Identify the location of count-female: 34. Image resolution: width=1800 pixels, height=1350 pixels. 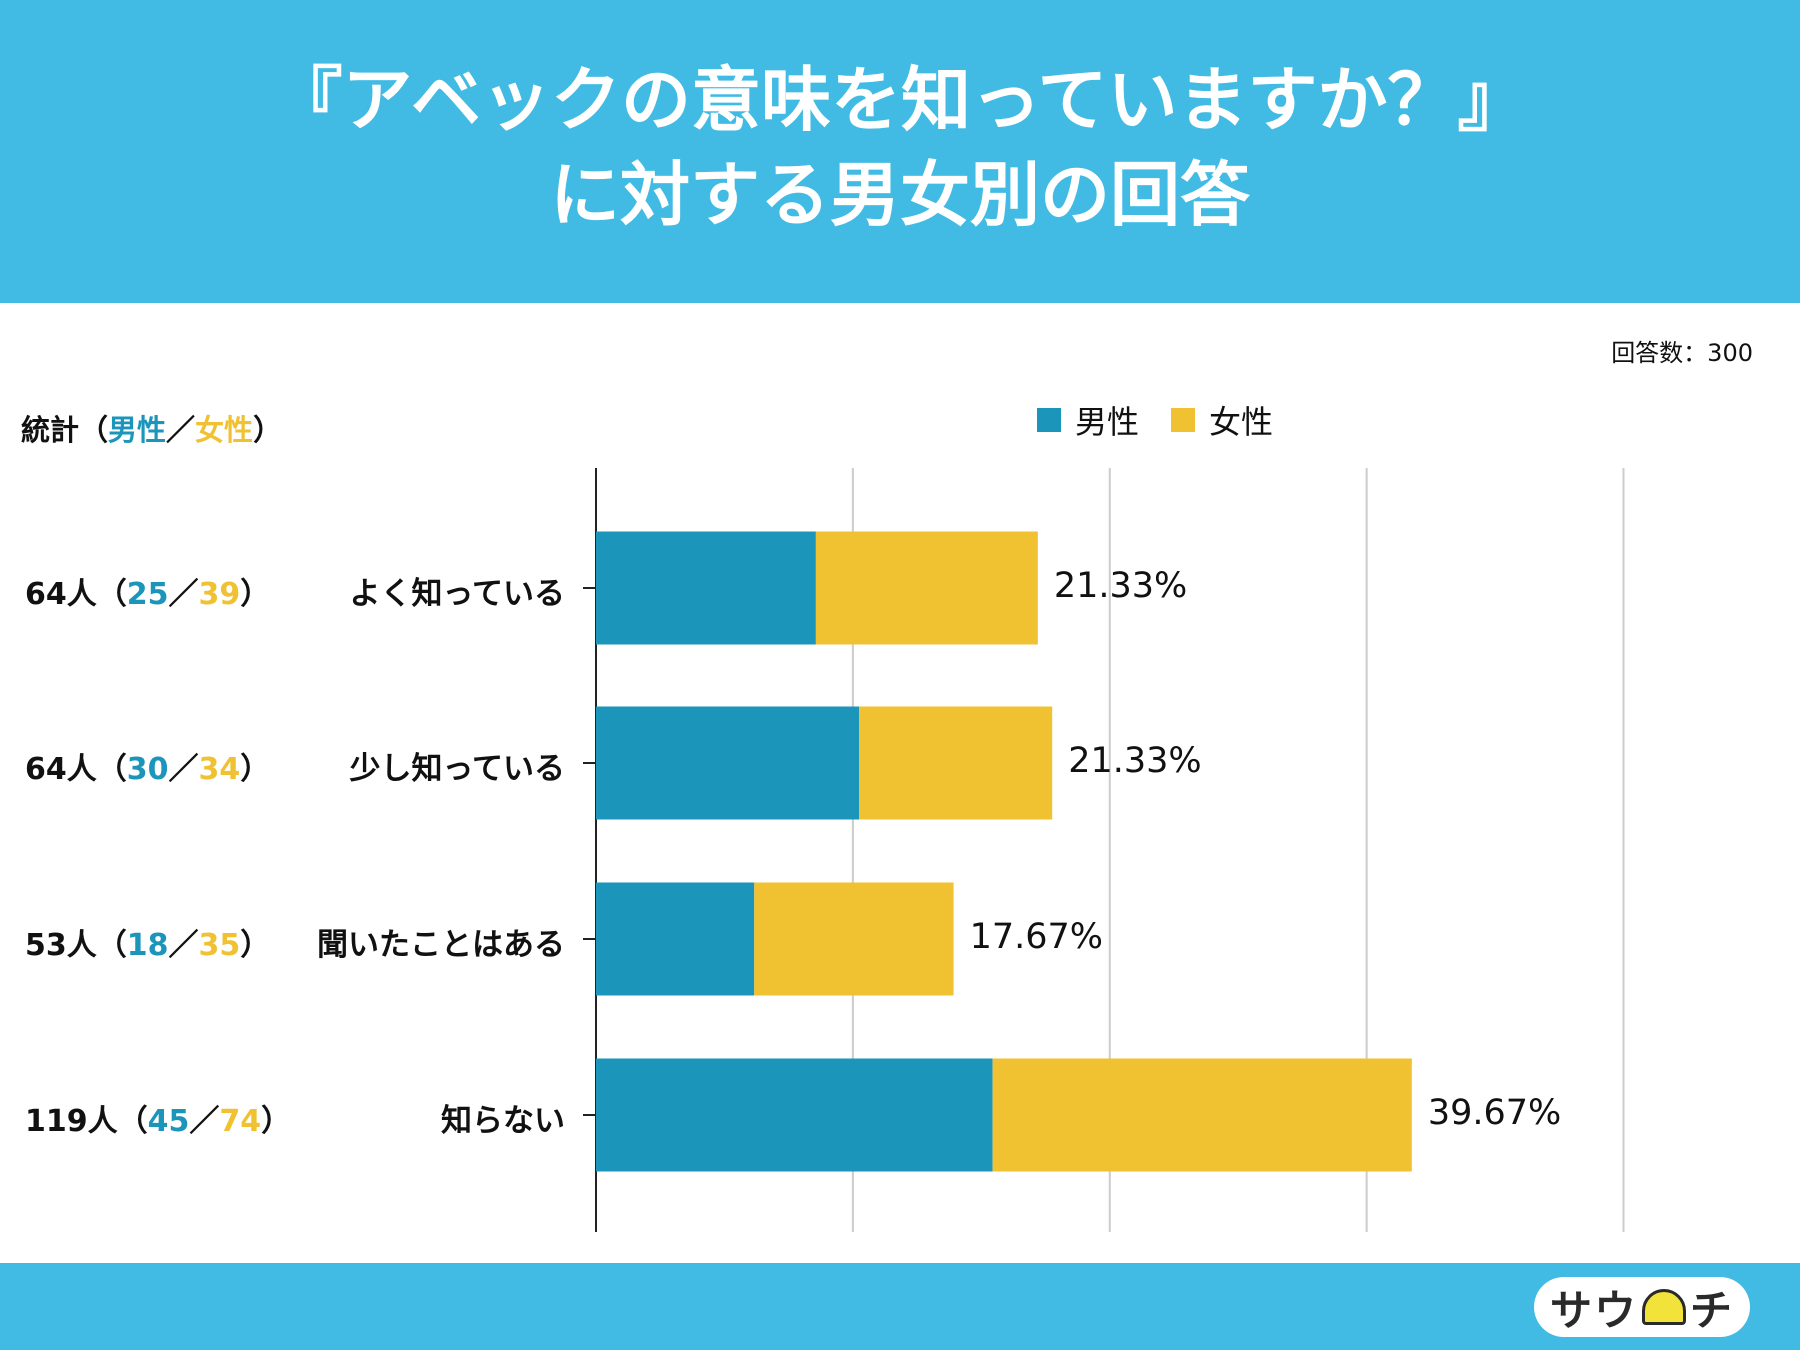
(219, 769).